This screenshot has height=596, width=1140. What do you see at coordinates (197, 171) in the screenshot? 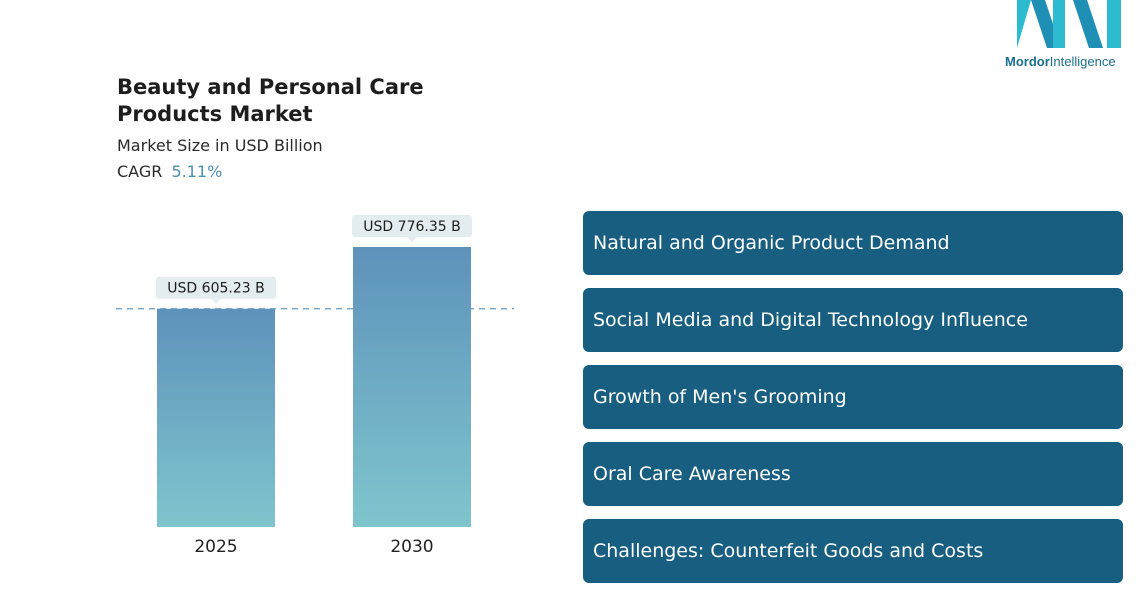
I see `cagr-value: 5.11%` at bounding box center [197, 171].